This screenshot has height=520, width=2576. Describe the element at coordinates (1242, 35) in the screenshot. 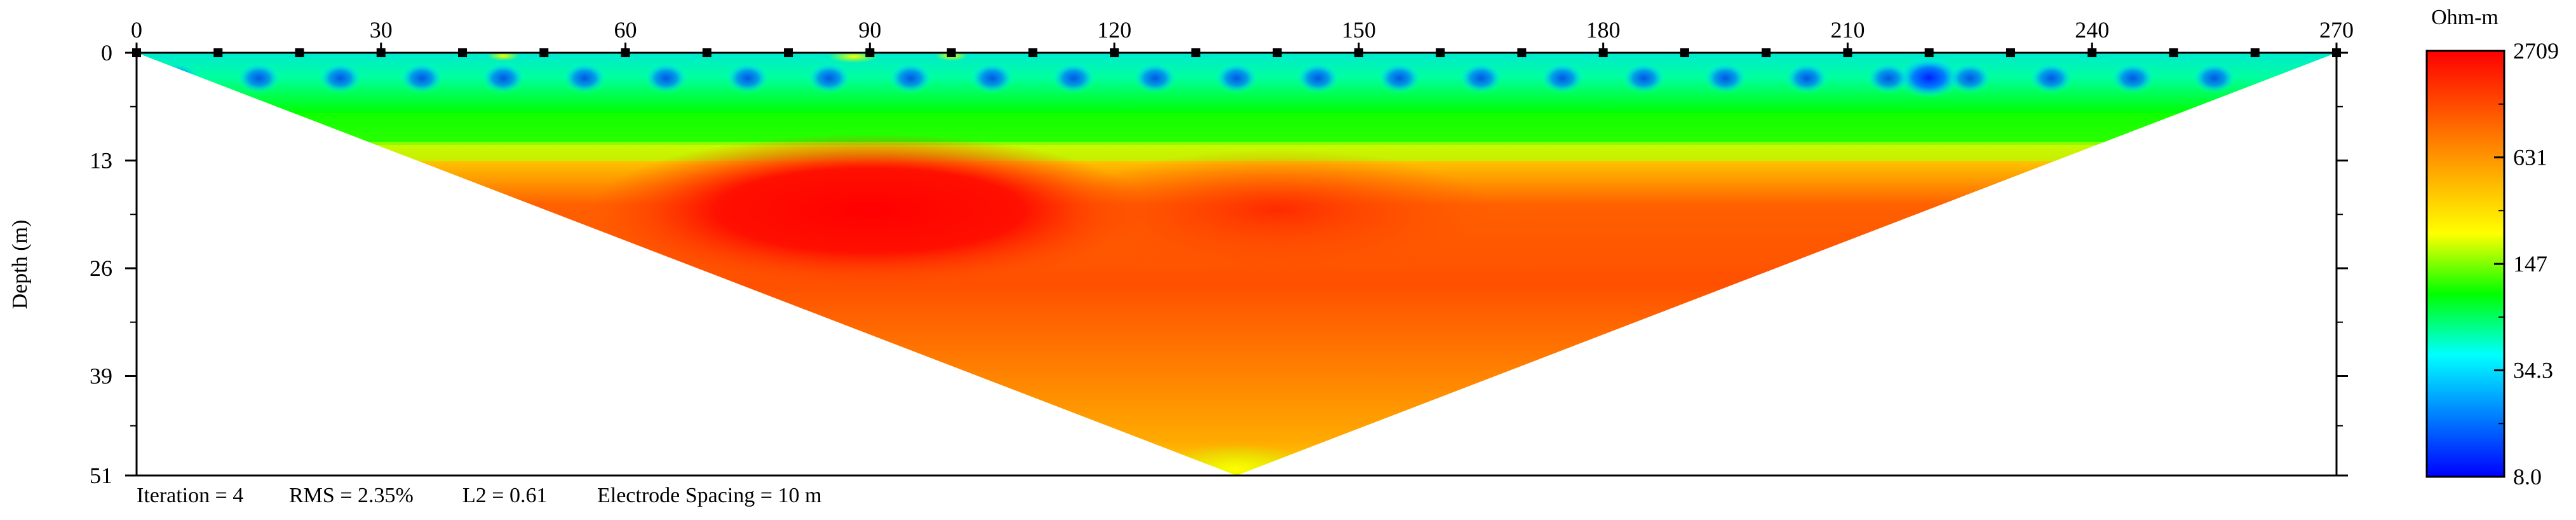

I see `x-axis-ticks: 0 30 60 90 120 150 180 210 240 270` at that location.